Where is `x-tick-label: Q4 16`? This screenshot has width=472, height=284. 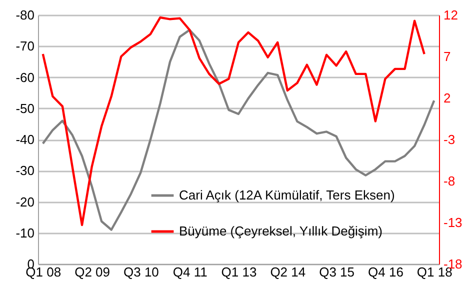 x-tick-label: Q4 16 is located at coordinates (386, 272).